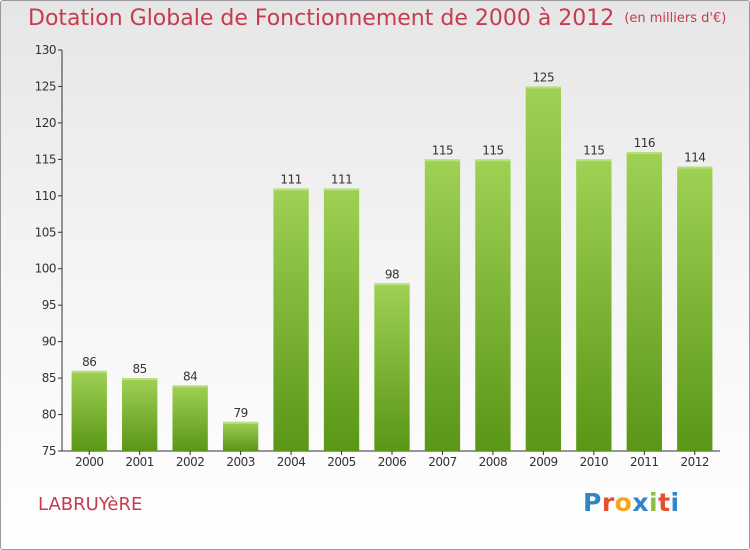 This screenshot has height=550, width=750. Describe the element at coordinates (442, 462) in the screenshot. I see `x-tick-label: 2007` at that location.